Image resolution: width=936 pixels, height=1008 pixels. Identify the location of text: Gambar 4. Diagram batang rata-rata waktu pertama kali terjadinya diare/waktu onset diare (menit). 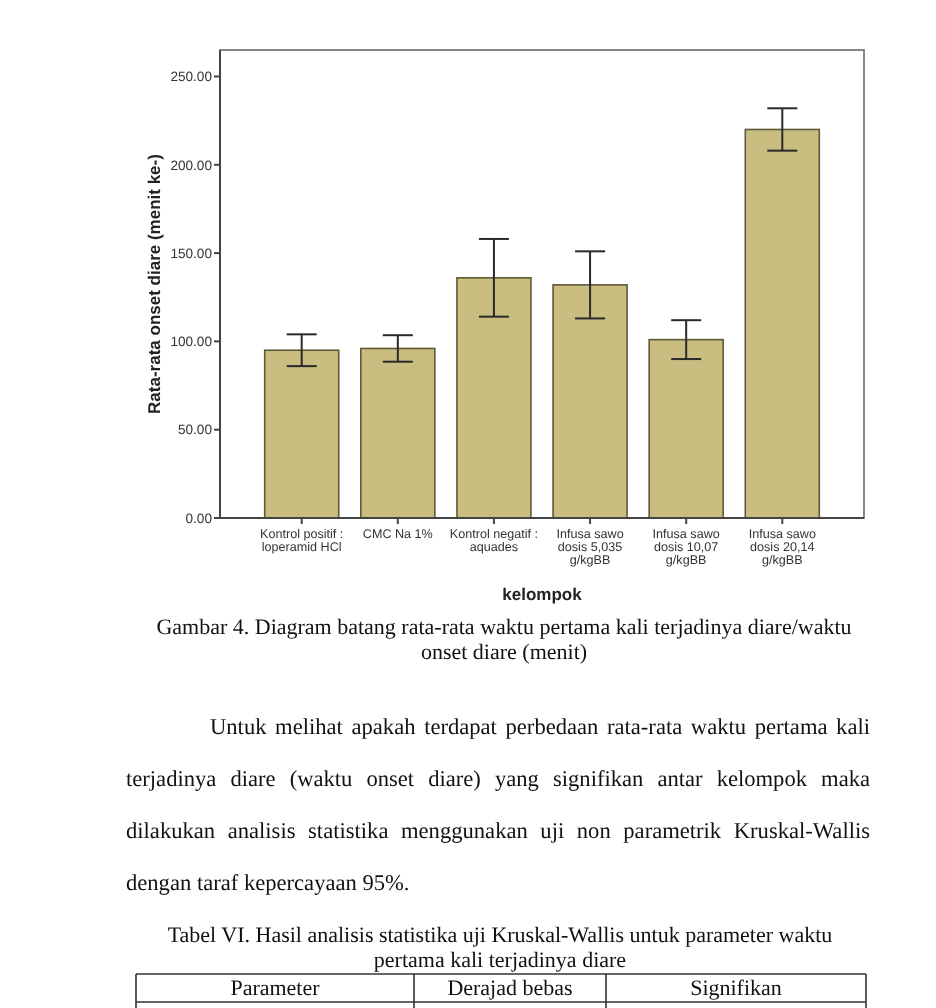
(504, 640).